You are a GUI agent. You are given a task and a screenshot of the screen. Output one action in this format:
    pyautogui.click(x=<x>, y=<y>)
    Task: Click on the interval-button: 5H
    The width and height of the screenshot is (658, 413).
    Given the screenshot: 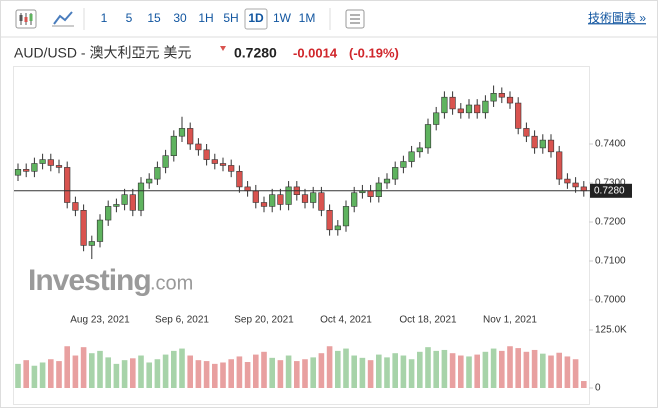 What is the action you would take?
    pyautogui.click(x=230, y=18)
    